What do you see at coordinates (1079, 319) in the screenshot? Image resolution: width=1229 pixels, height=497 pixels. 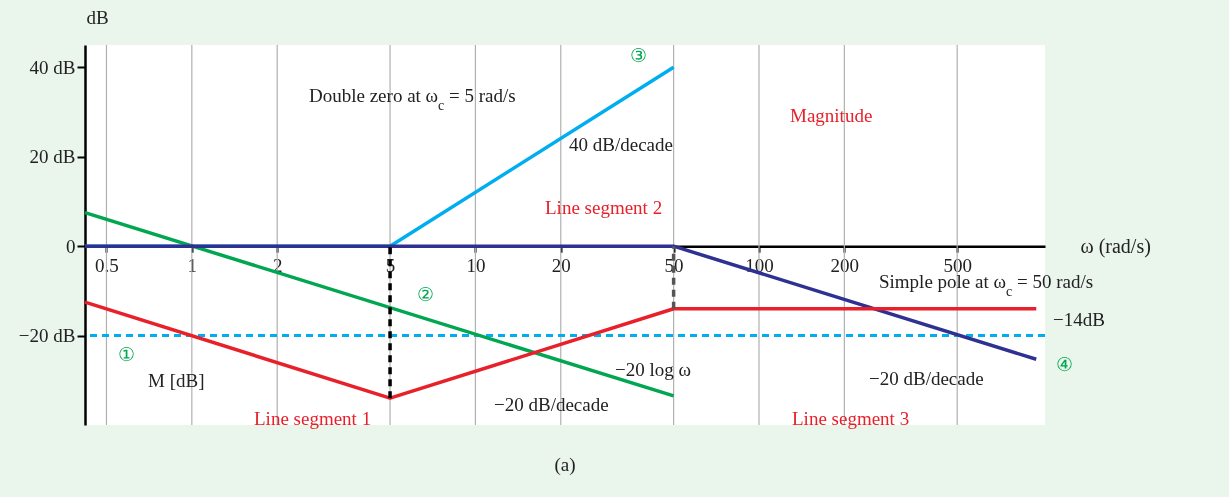 I see `text: −14dB` at bounding box center [1079, 319].